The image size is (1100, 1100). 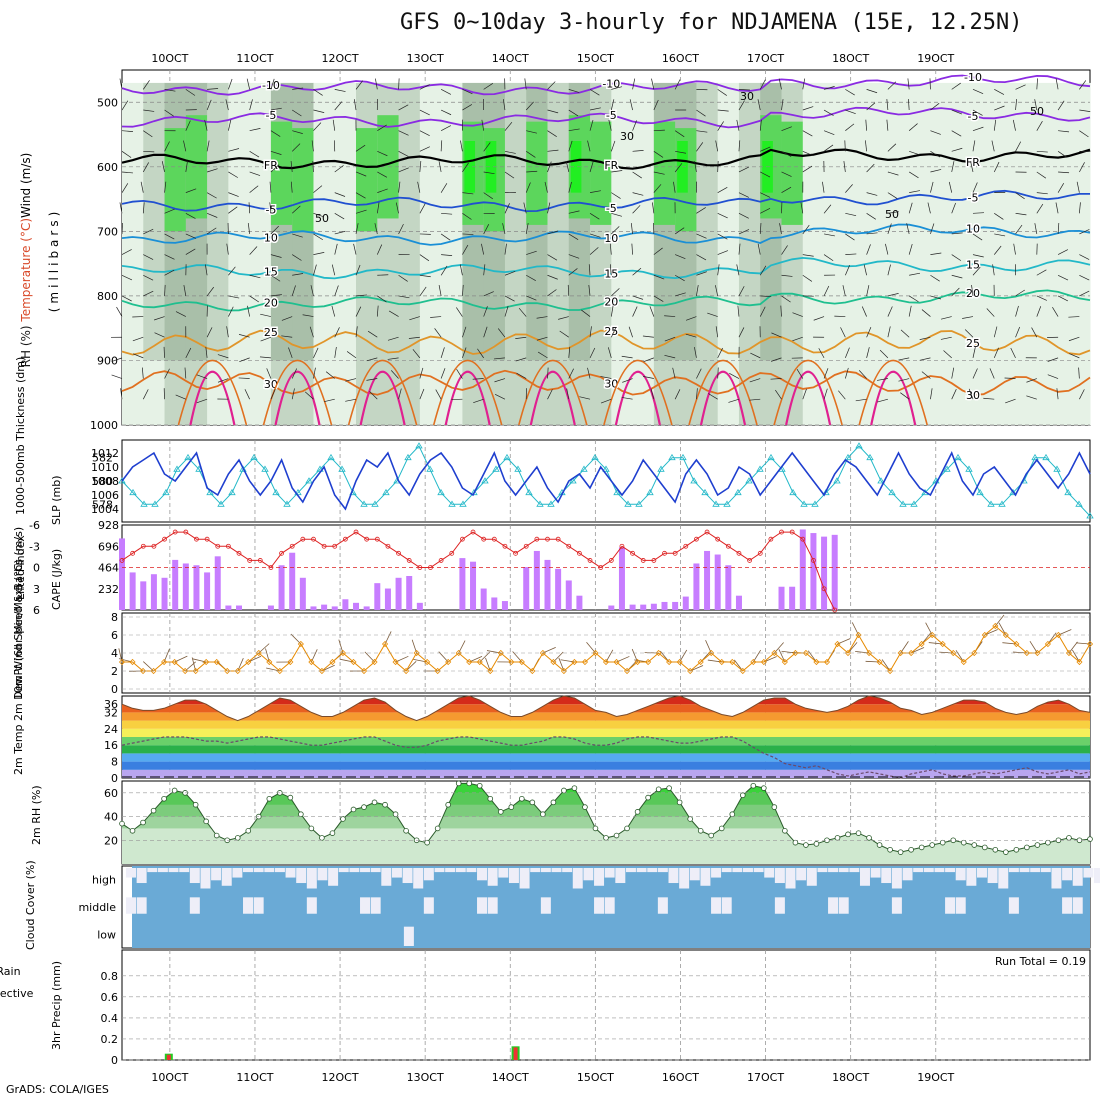 What do you see at coordinates (973, 198) in the screenshot?
I see `isotherm-label: -5` at bounding box center [973, 198].